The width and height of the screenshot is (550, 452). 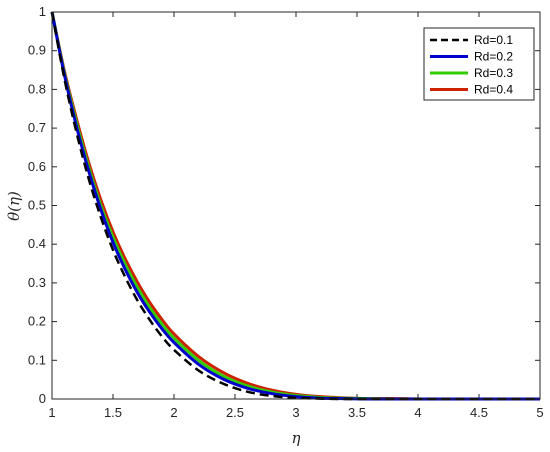 What do you see at coordinates (479, 412) in the screenshot?
I see `x-tick-label: 4.5` at bounding box center [479, 412].